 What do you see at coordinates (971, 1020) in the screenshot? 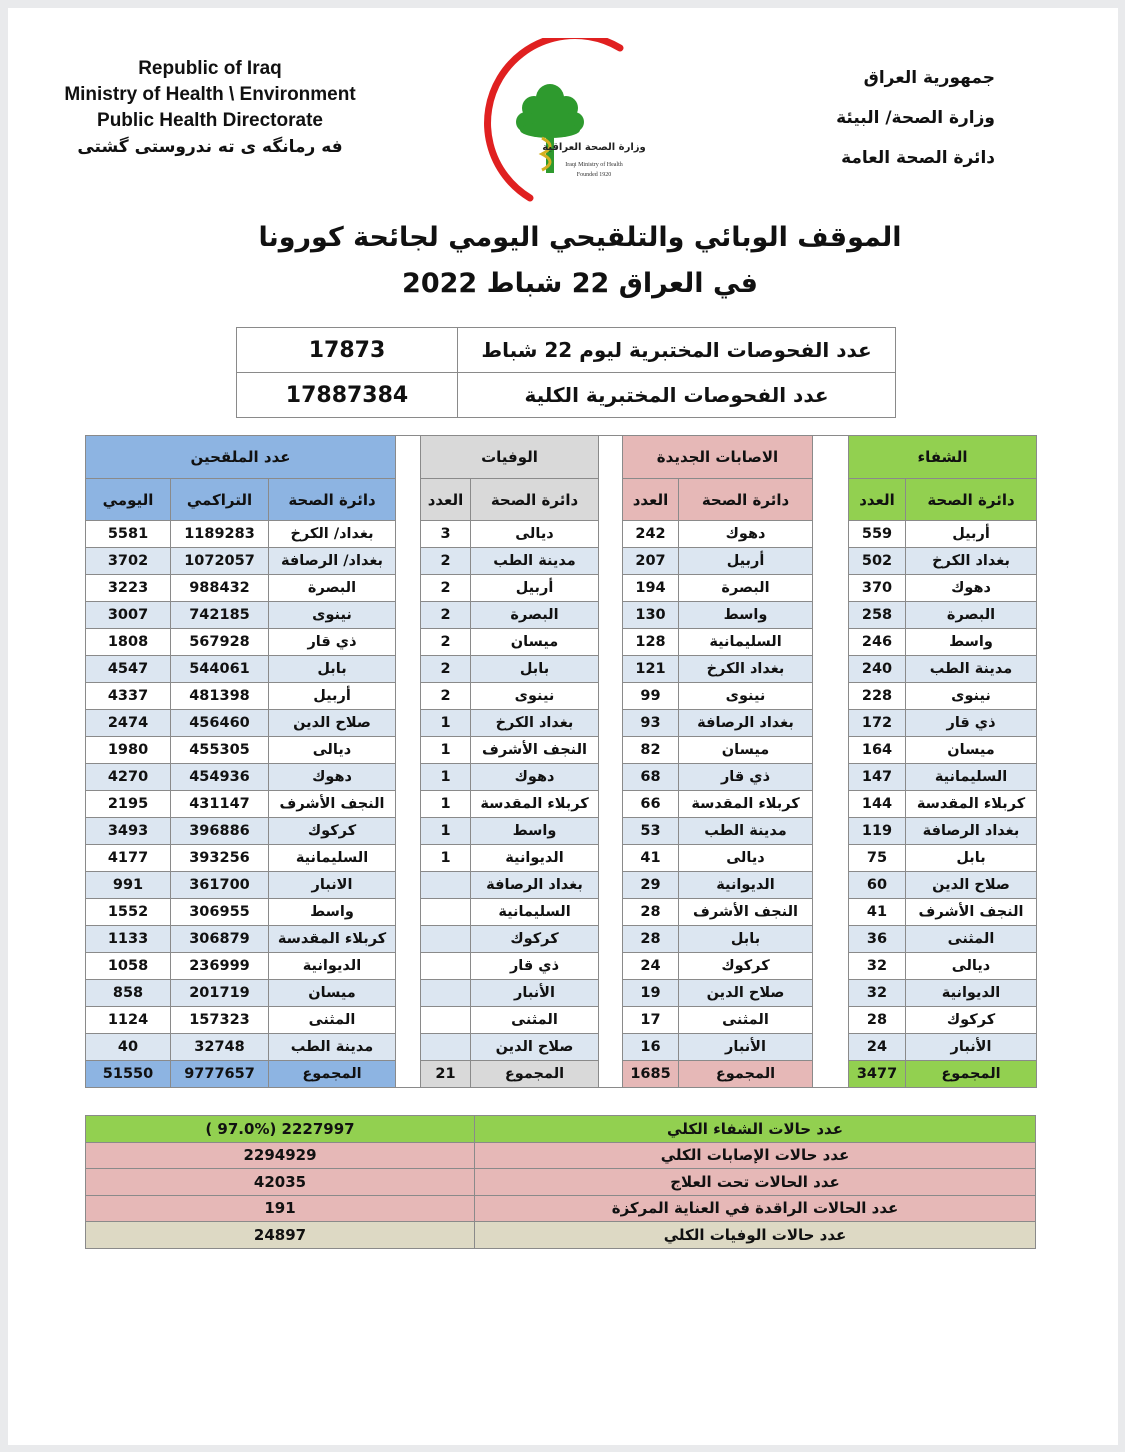
I see `recovered-dept: كركوك` at bounding box center [971, 1020].